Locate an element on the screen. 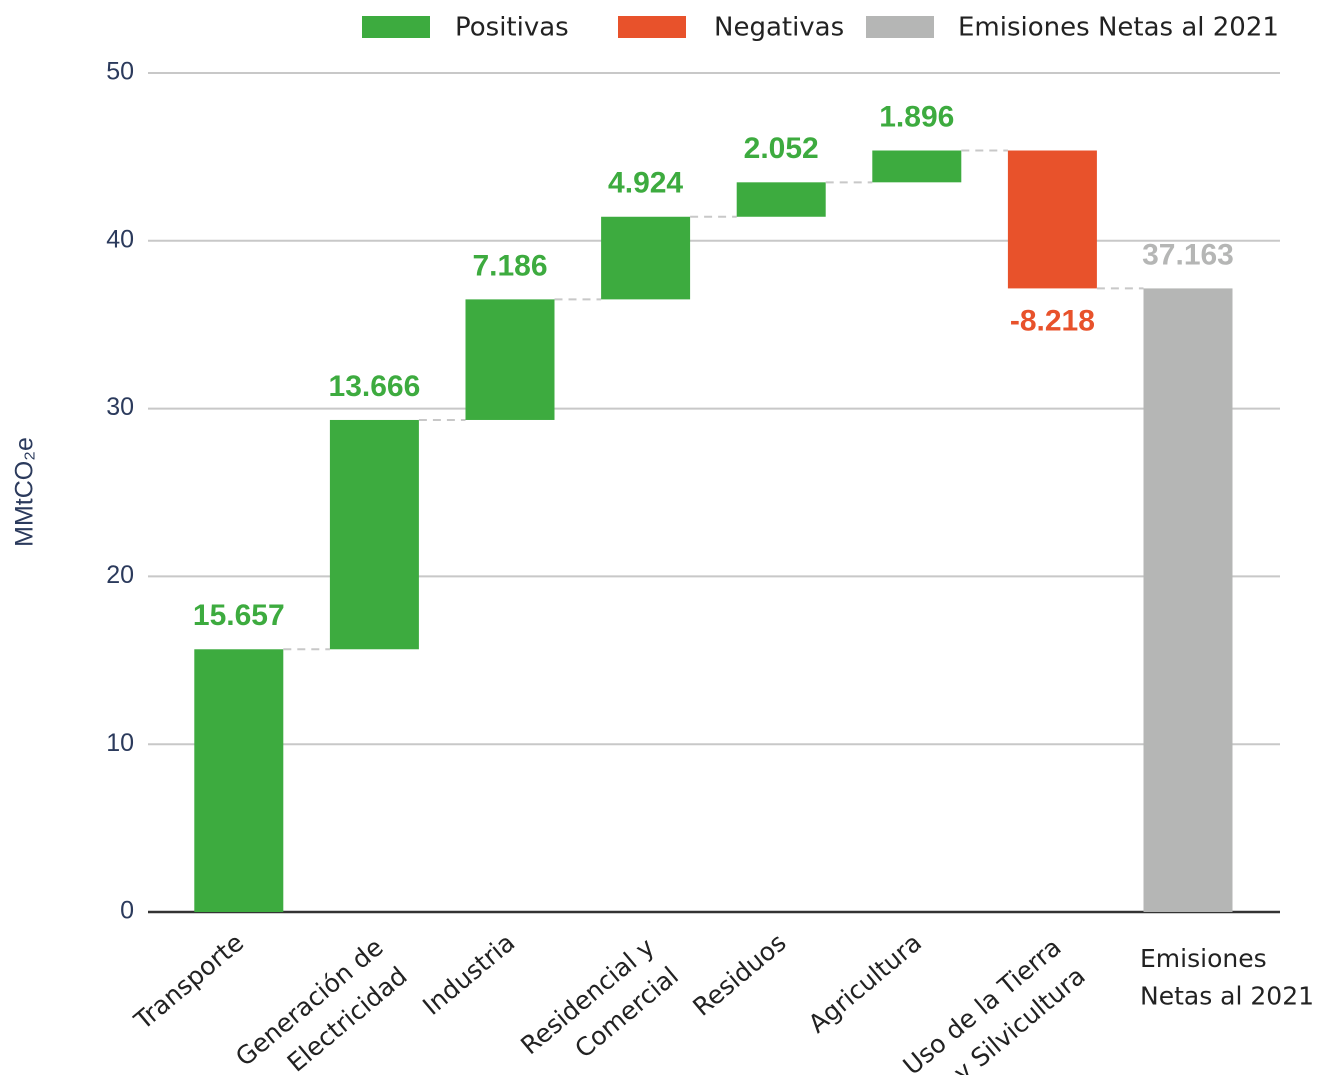 This screenshot has height=1075, width=1318. x-tick-label: Emisiones Netas al 2021 is located at coordinates (1227, 977).